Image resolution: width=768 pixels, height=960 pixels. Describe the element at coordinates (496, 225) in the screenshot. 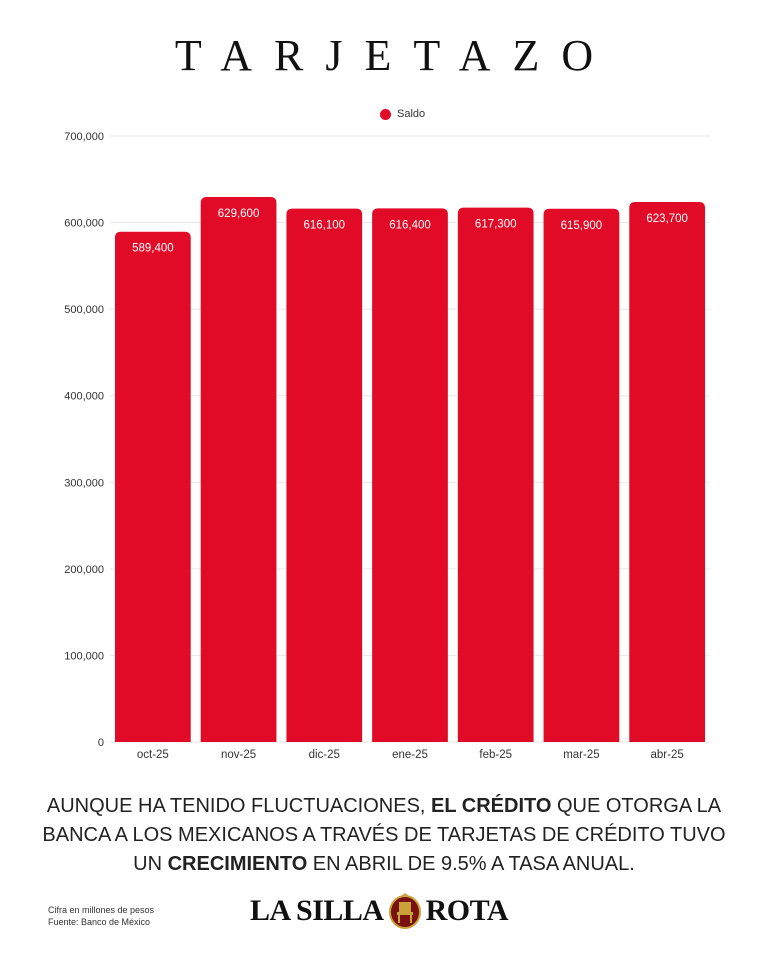

I see `data-label: 617,300` at that location.